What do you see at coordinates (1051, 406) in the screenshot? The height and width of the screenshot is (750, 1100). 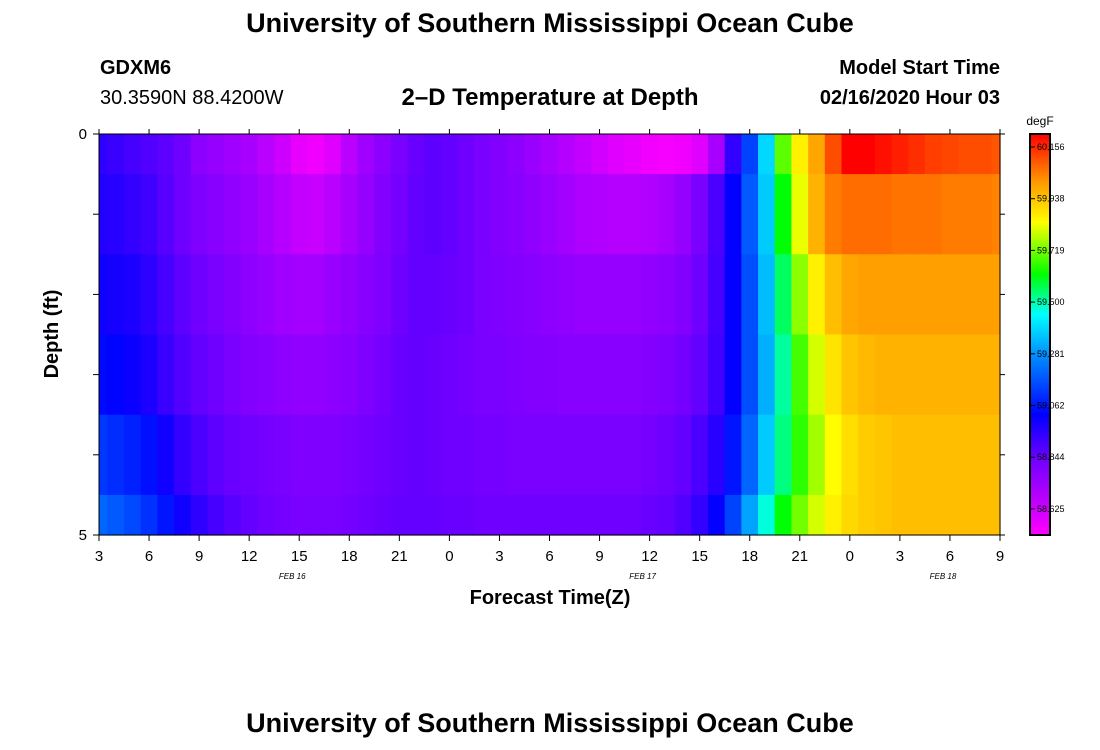 I see `colorbar-tick-label: 59.062` at bounding box center [1051, 406].